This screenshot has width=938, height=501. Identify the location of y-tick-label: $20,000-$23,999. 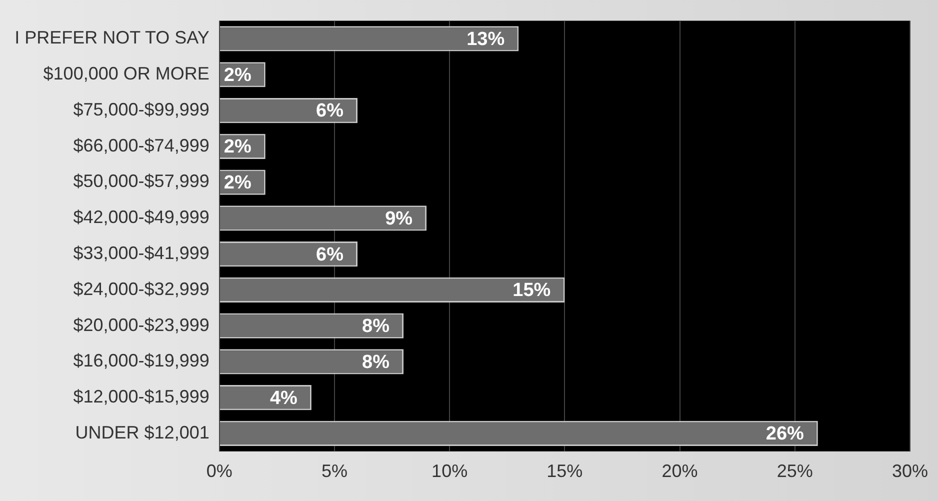
(141, 324).